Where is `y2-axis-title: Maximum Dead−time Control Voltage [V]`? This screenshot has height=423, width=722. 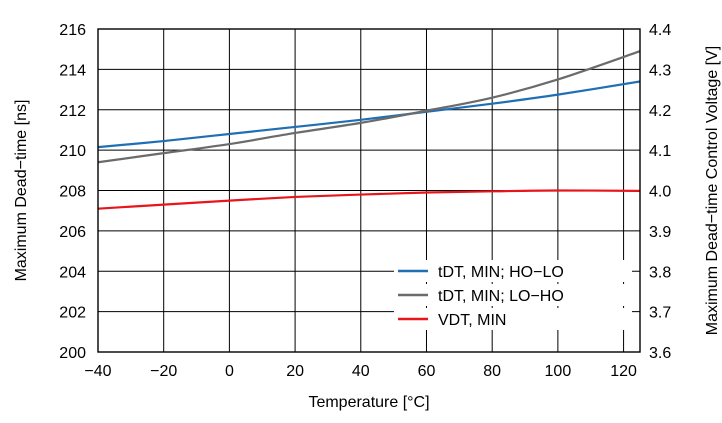 y2-axis-title: Maximum Dead−time Control Voltage [V] is located at coordinates (712, 190).